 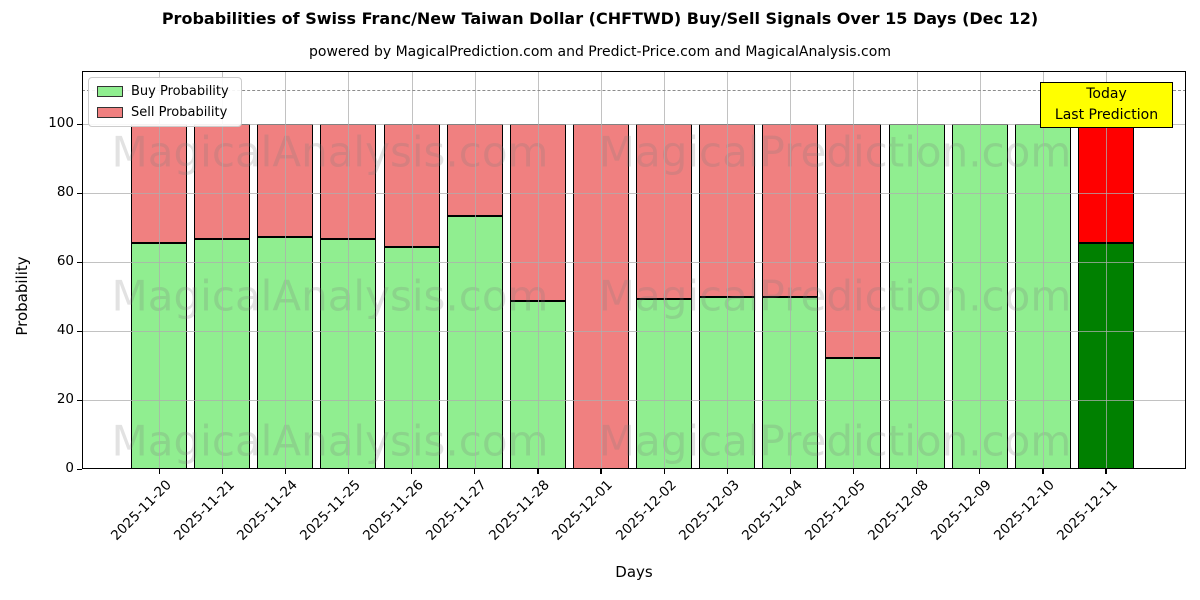 I want to click on y-tick-label: 0, so click(x=69, y=468).